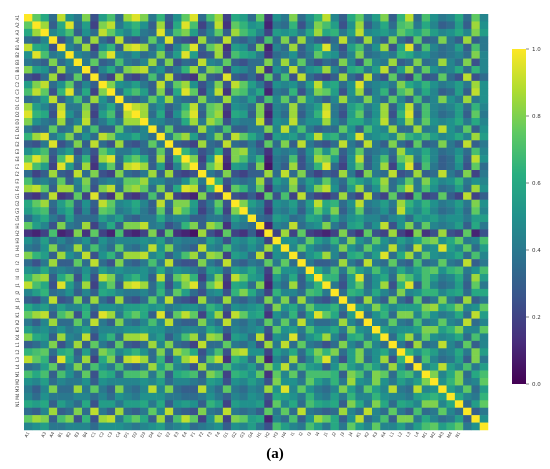 The height and width of the screenshot is (469, 550). What do you see at coordinates (68, 435) in the screenshot?
I see `x-tick-label: B2` at bounding box center [68, 435].